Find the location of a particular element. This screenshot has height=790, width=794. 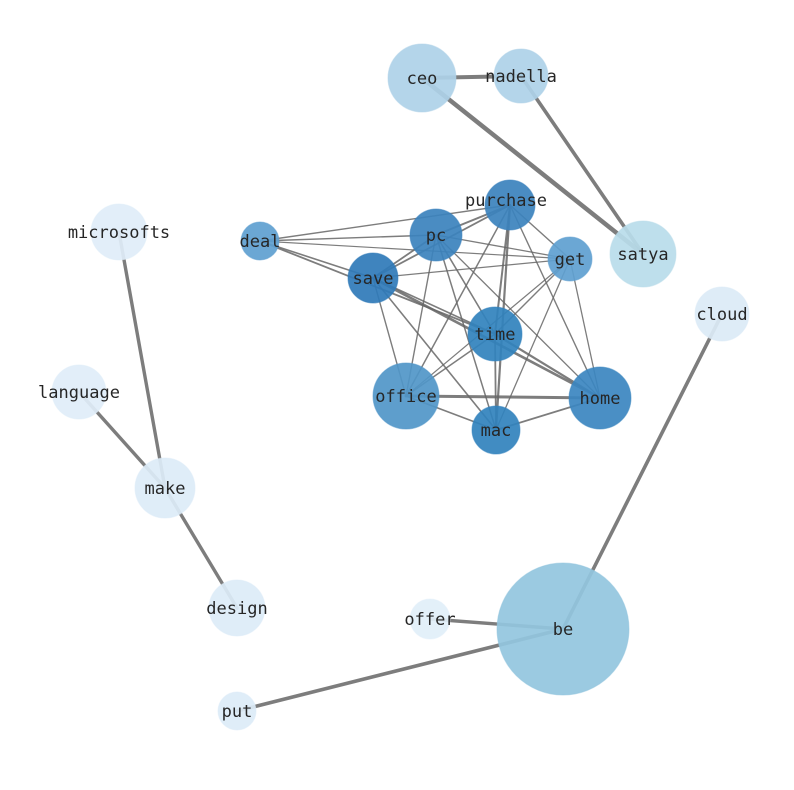

graph-node-label-get: get is located at coordinates (570, 260).